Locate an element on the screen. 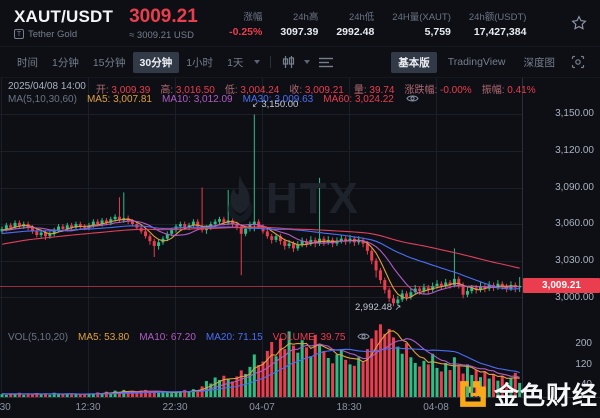 The image size is (600, 418). interval-time: 时间 is located at coordinates (27, 62).